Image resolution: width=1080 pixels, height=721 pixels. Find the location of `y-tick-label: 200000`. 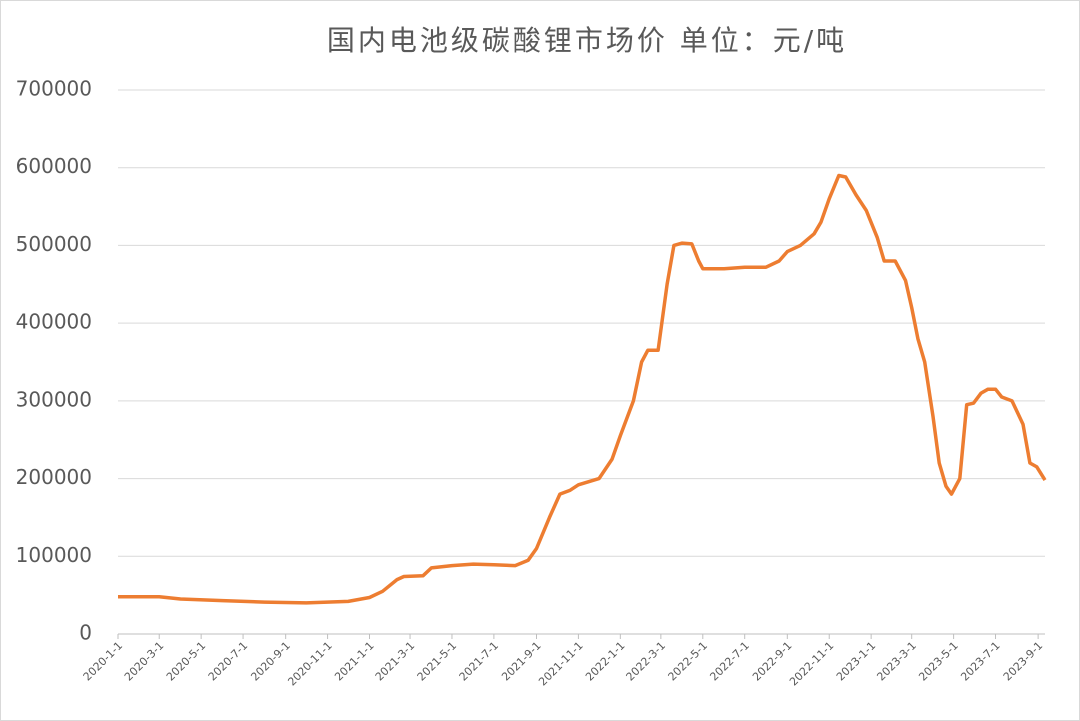

y-tick-label: 200000 is located at coordinates (54, 477).